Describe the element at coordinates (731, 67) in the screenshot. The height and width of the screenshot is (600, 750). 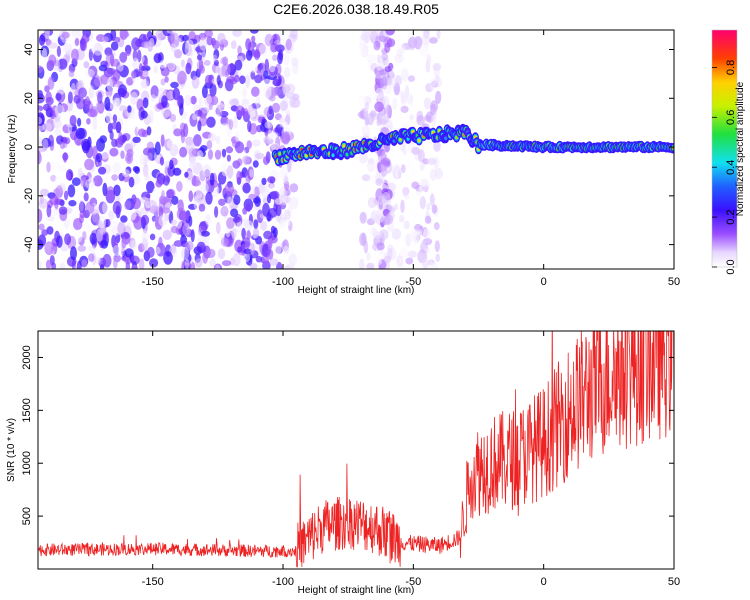
I see `colorbar-tick-label: 0.8` at that location.